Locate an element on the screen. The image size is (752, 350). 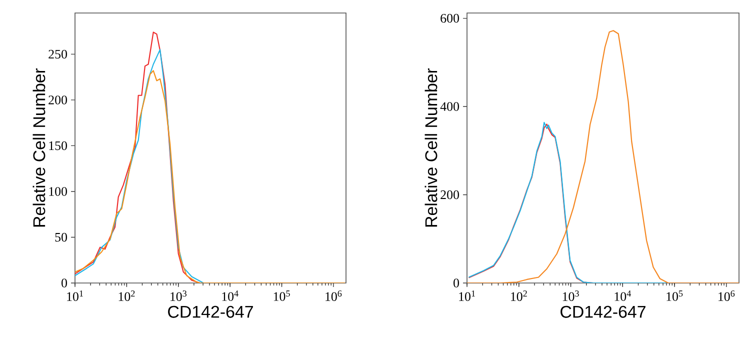
y-tick-label: 250 is located at coordinates (58, 54).